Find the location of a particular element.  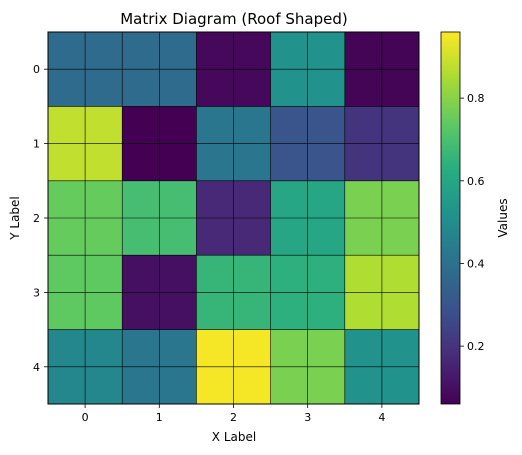

x-tick-label: 0 is located at coordinates (85, 417).